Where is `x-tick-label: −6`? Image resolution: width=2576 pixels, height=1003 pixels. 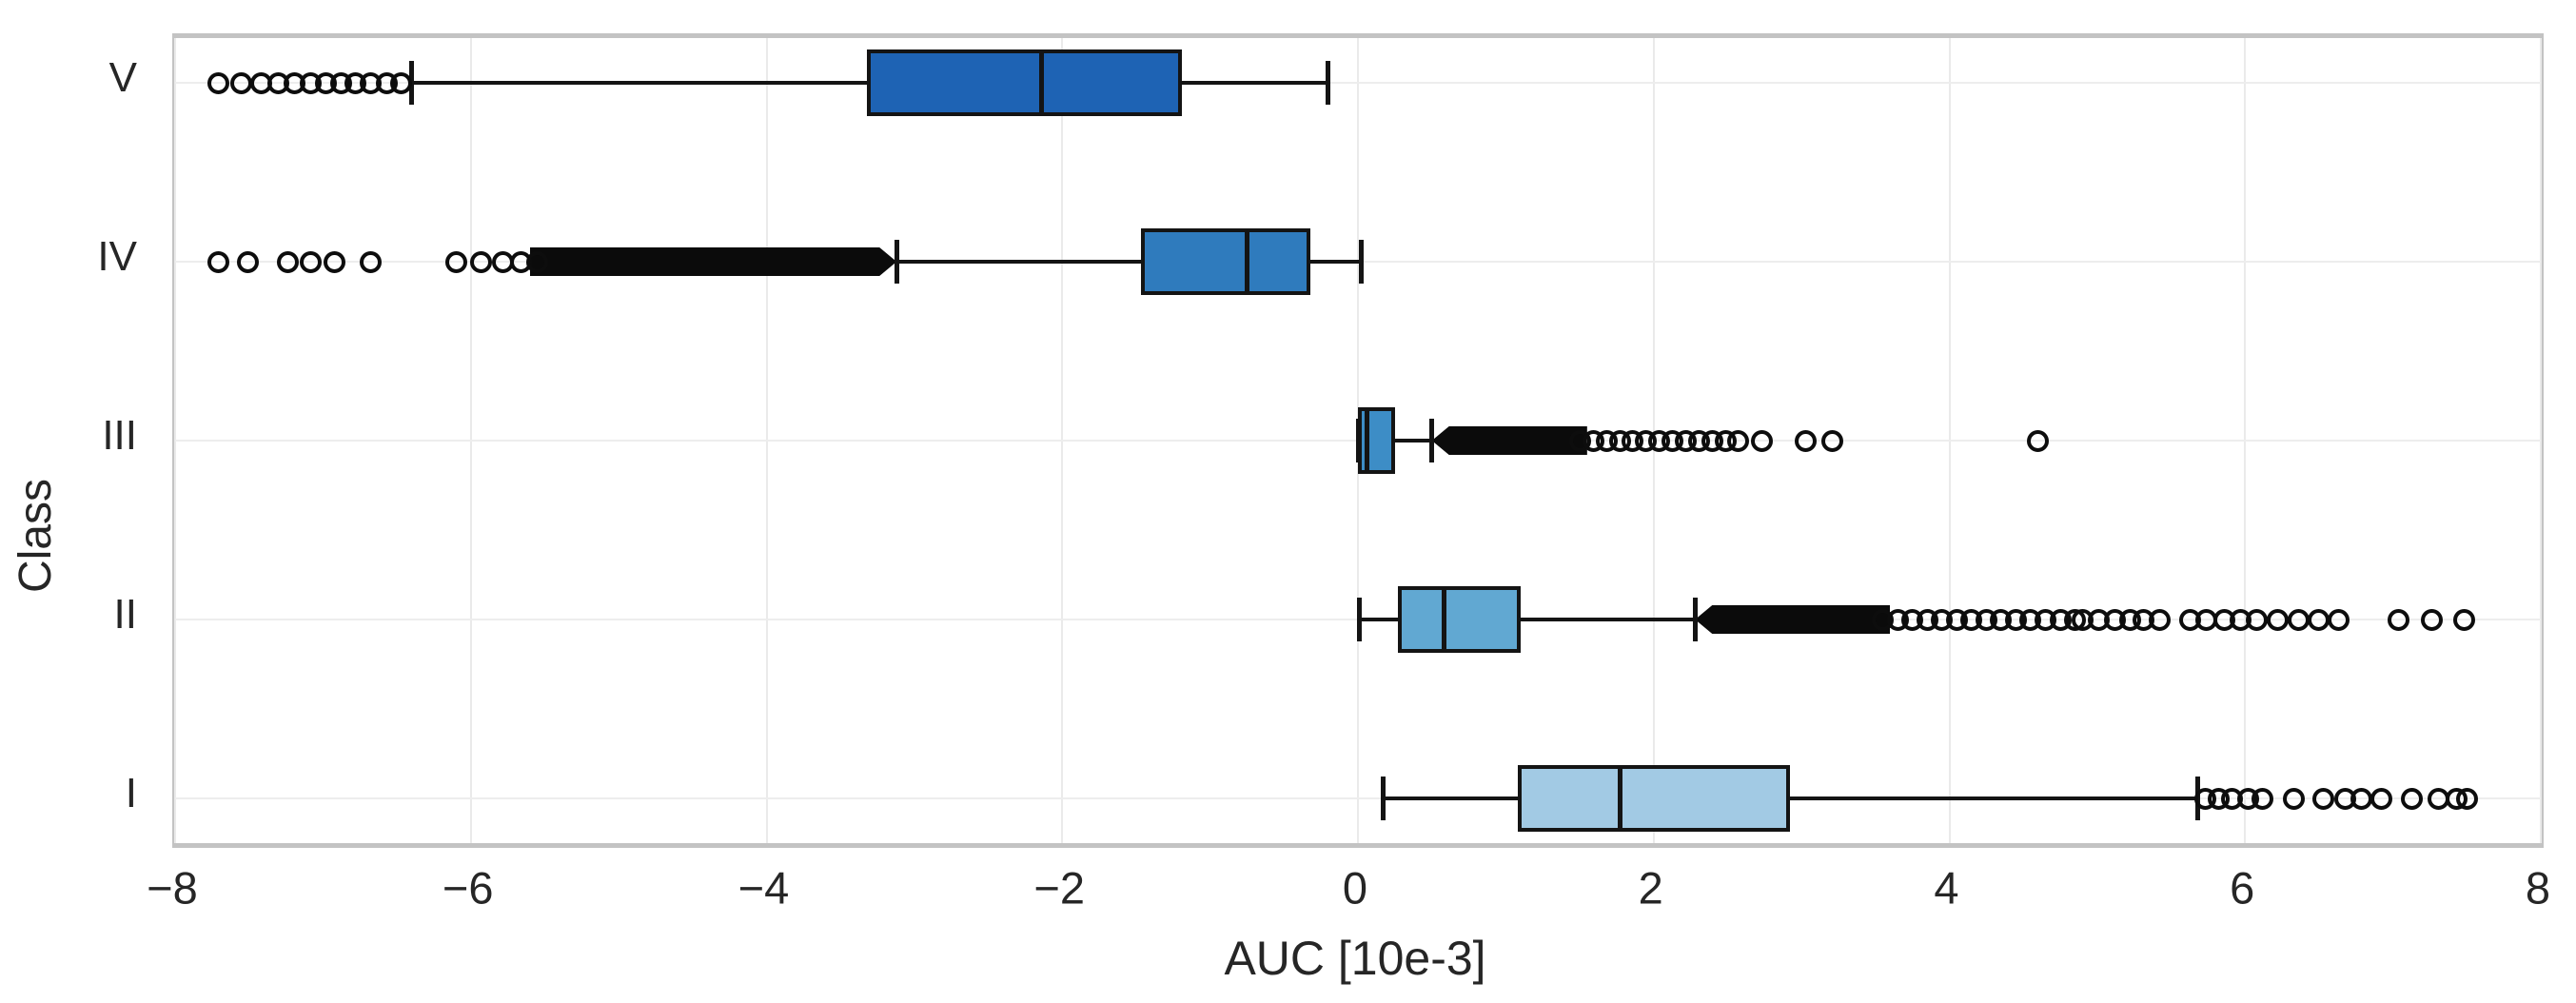 x-tick-label: −6 is located at coordinates (468, 888).